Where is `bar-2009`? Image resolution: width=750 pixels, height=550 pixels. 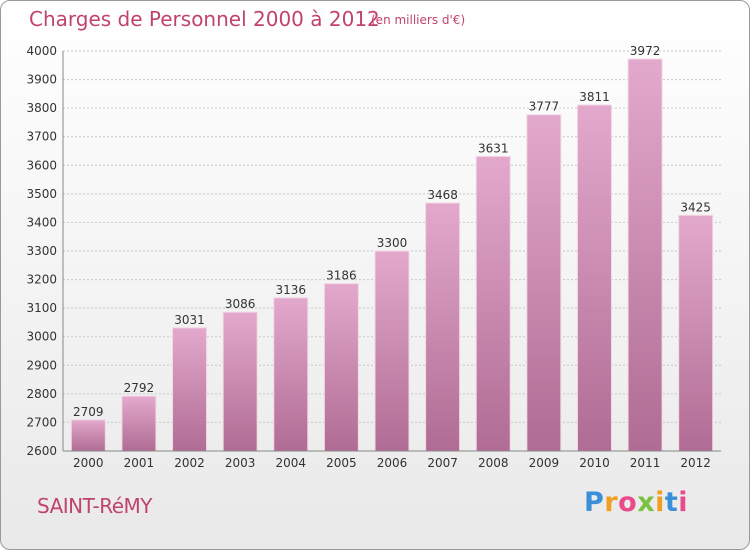 bar-2009 is located at coordinates (544, 283).